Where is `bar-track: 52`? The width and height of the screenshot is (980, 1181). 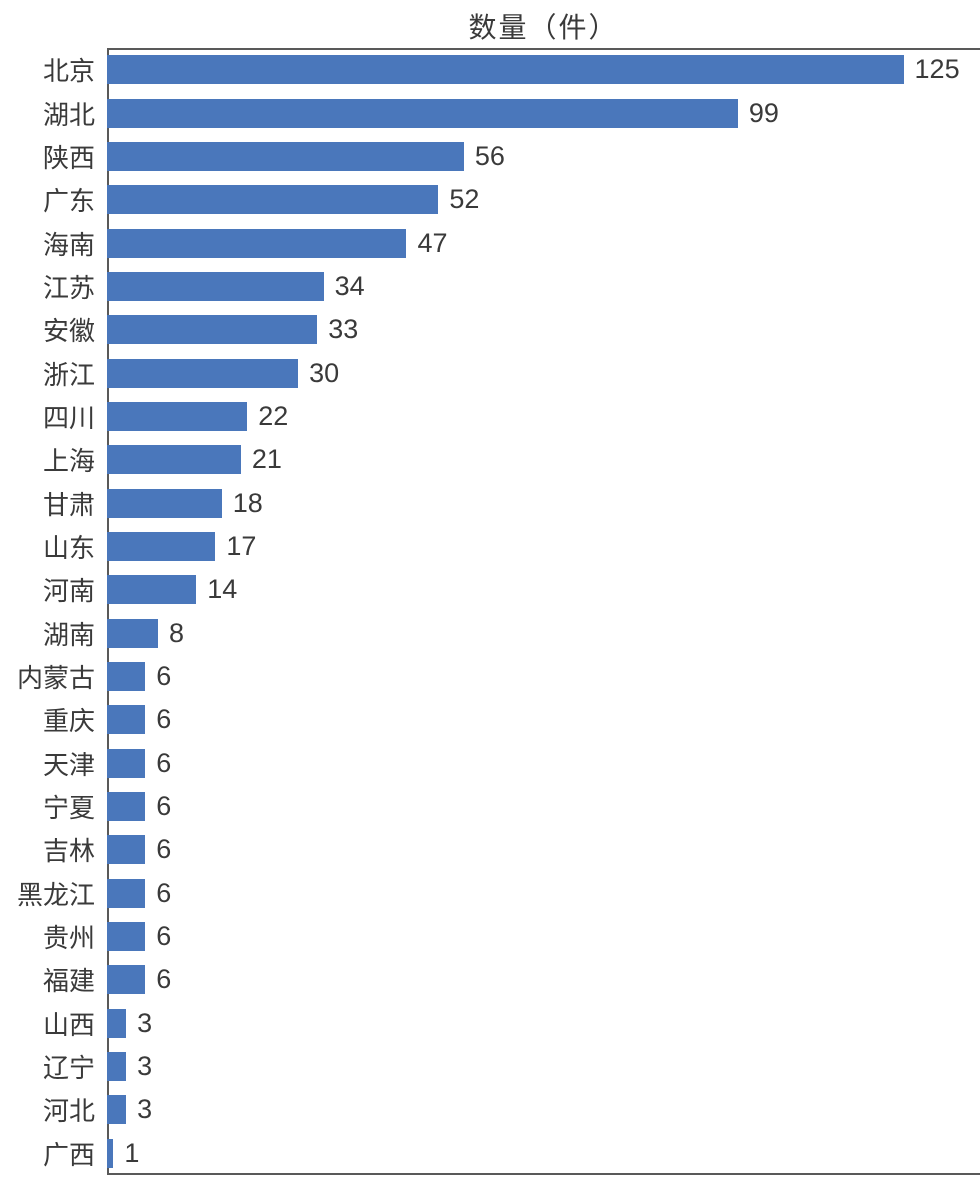
bar-track: 52 is located at coordinates (543, 199).